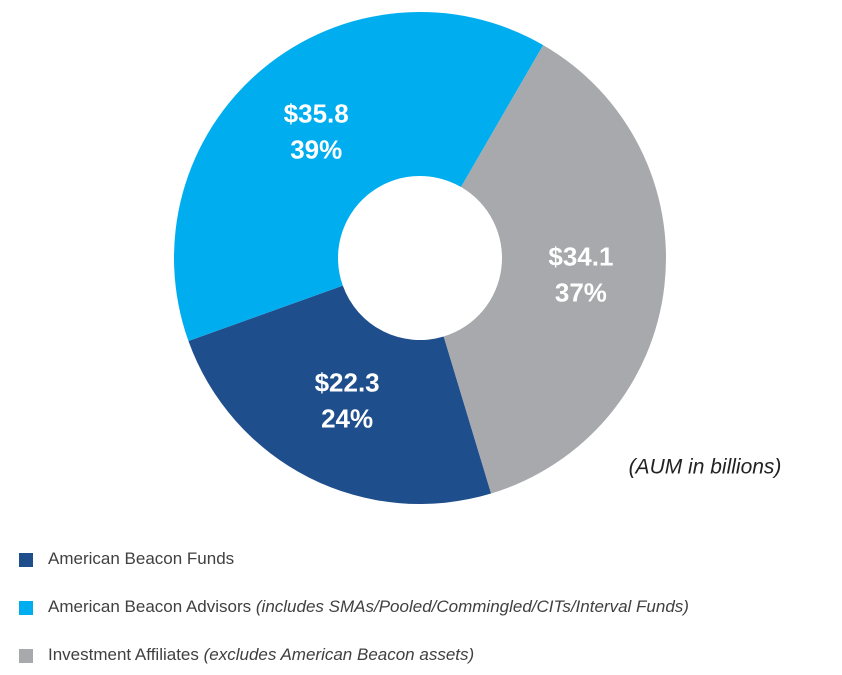  What do you see at coordinates (581, 293) in the screenshot?
I see `percent-label: 37%` at bounding box center [581, 293].